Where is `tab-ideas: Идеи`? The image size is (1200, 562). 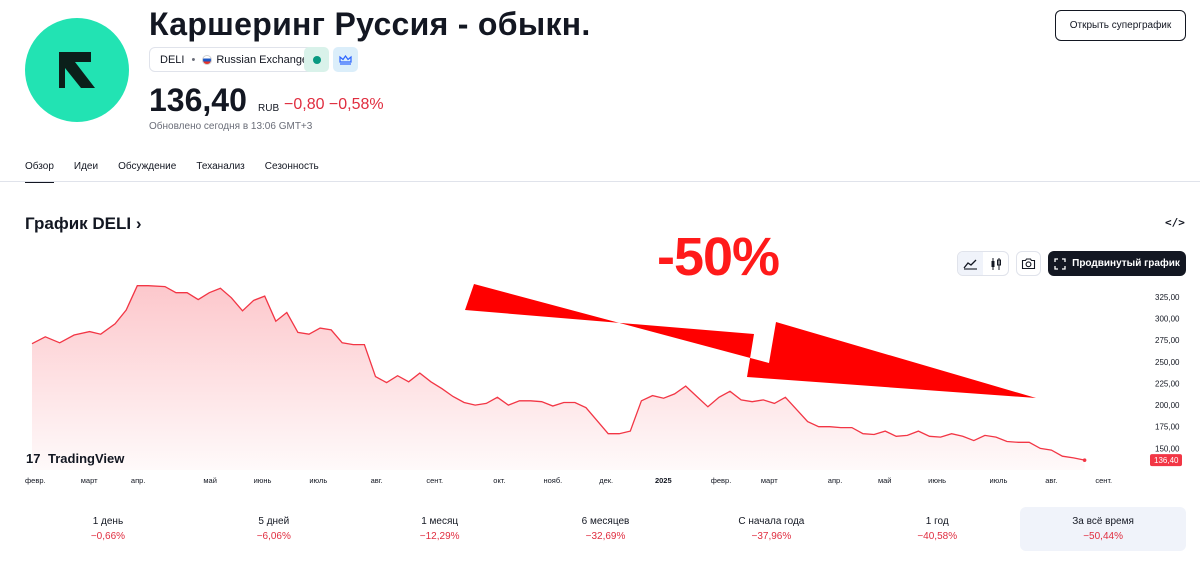 tab-ideas: Идеи is located at coordinates (86, 166).